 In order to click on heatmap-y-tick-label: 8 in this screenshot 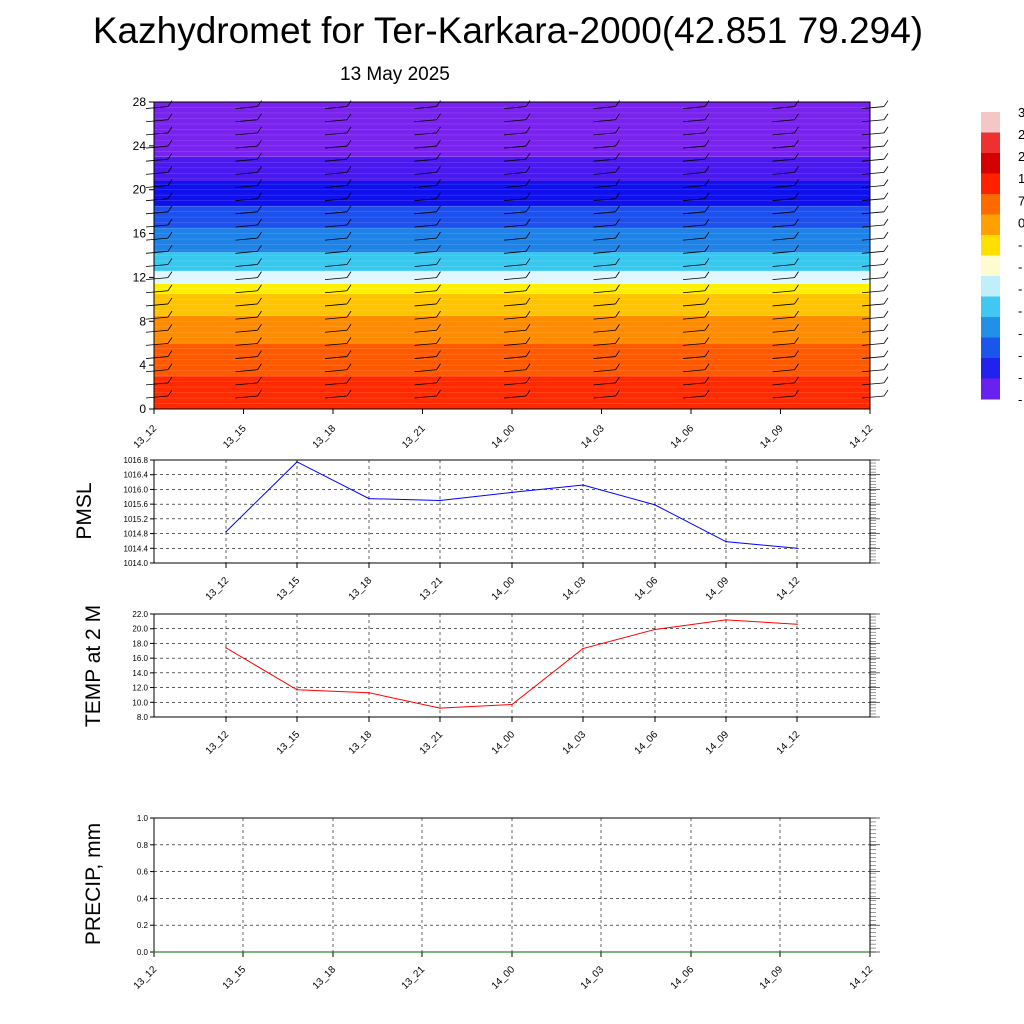, I will do `click(142, 321)`.